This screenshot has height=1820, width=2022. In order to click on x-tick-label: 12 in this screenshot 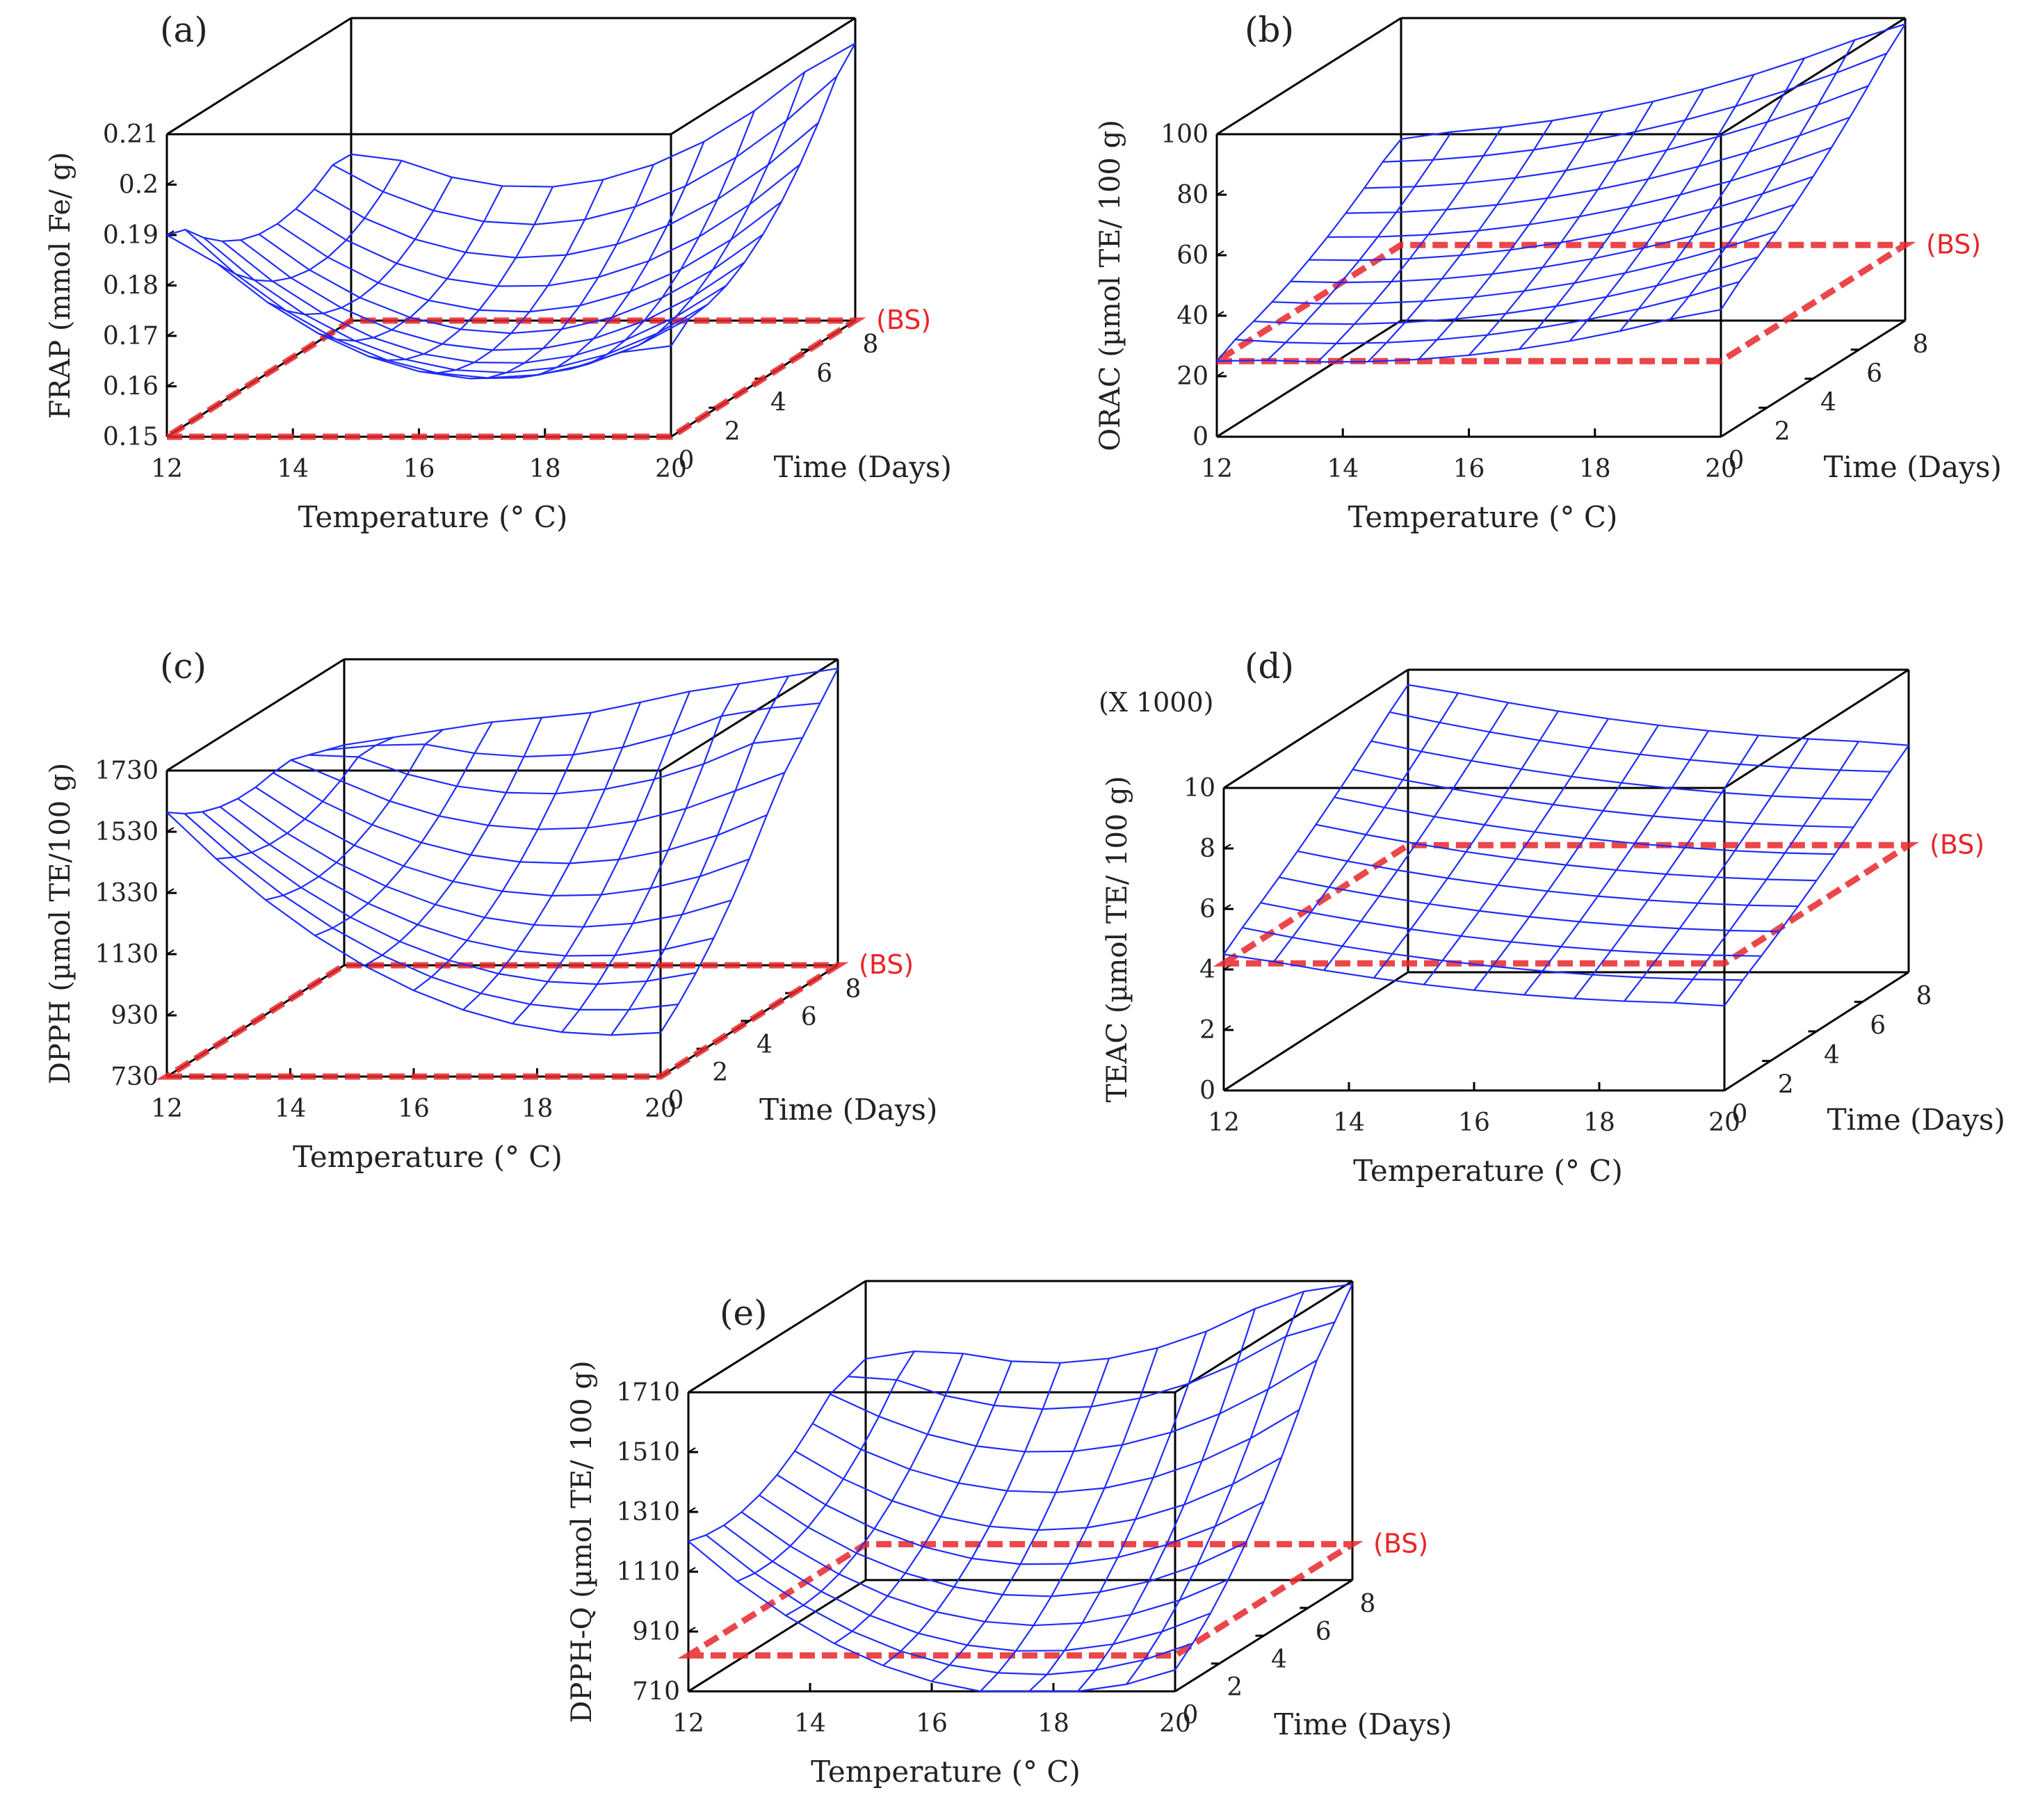, I will do `click(167, 1109)`.